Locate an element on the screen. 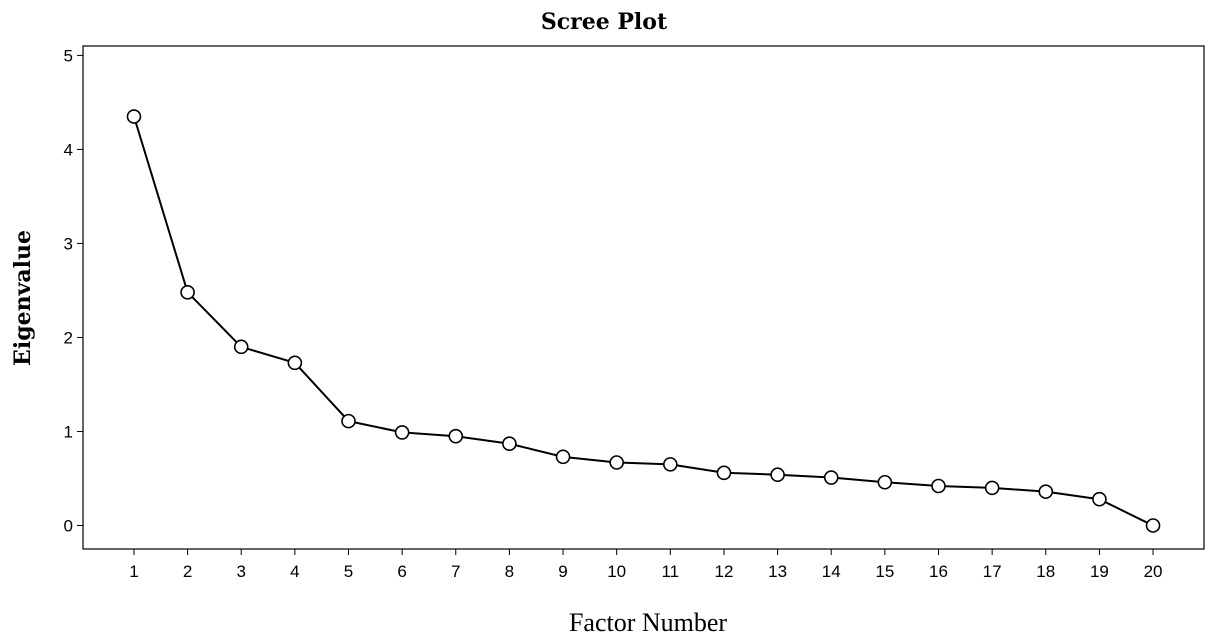 The image size is (1216, 643). x-tick-label: 17 is located at coordinates (992, 571).